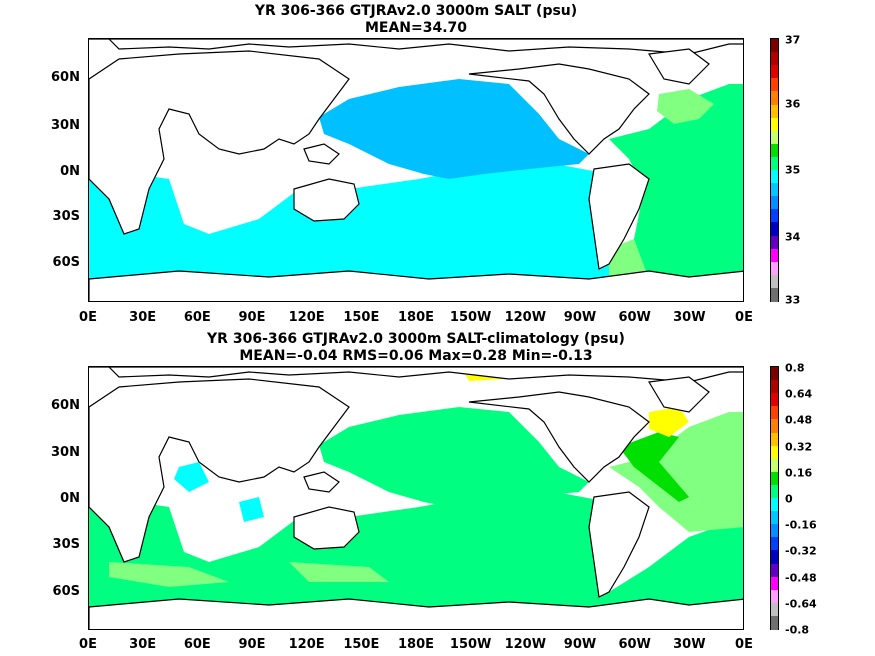  Describe the element at coordinates (661, 184) in the screenshot. I see `atlantic-north-fill` at that location.